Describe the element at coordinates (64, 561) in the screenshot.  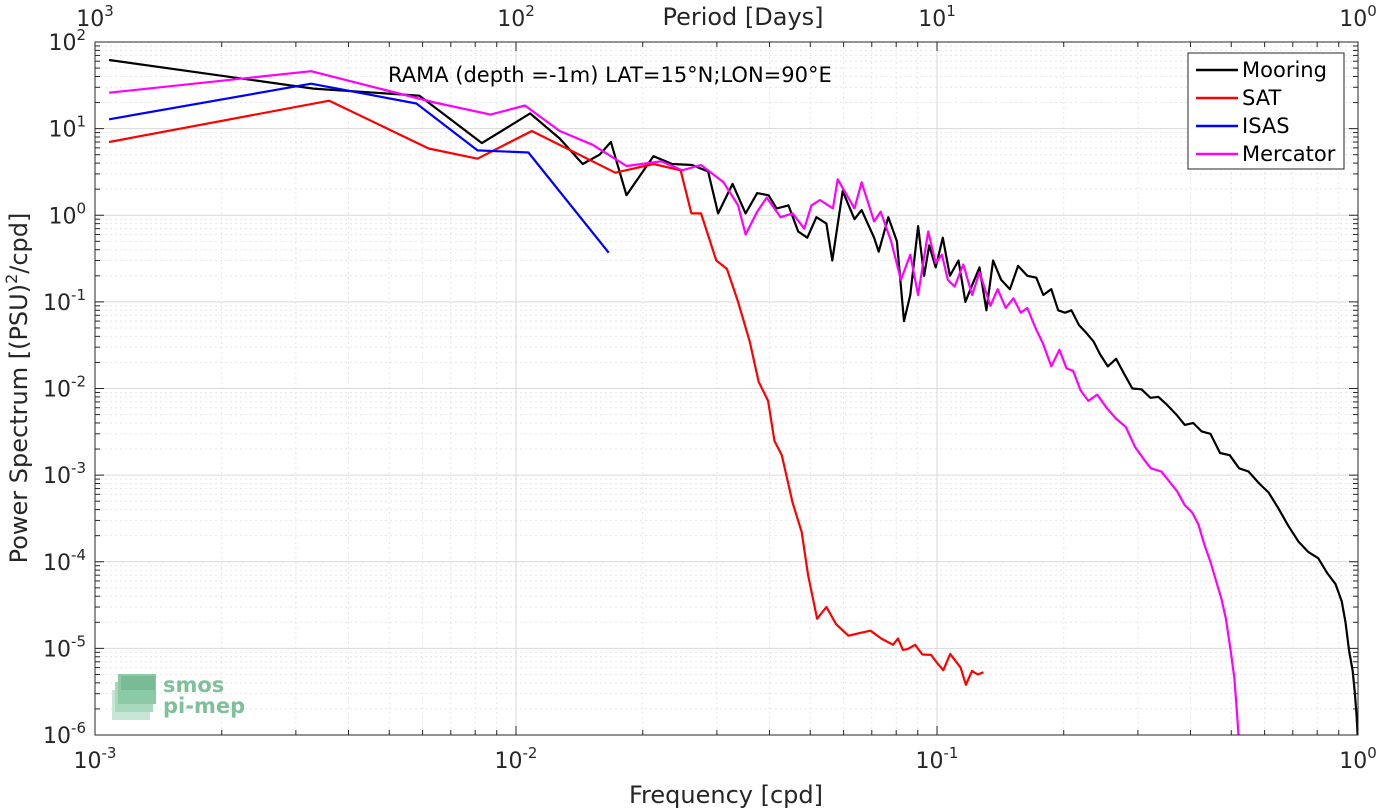
I see `y-tick-label: 10⁻⁴` at that location.